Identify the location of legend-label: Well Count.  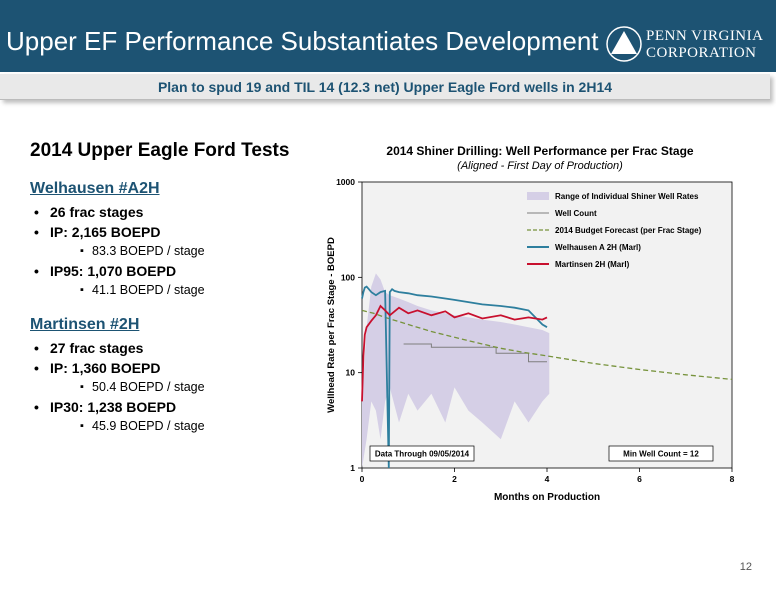
(576, 213).